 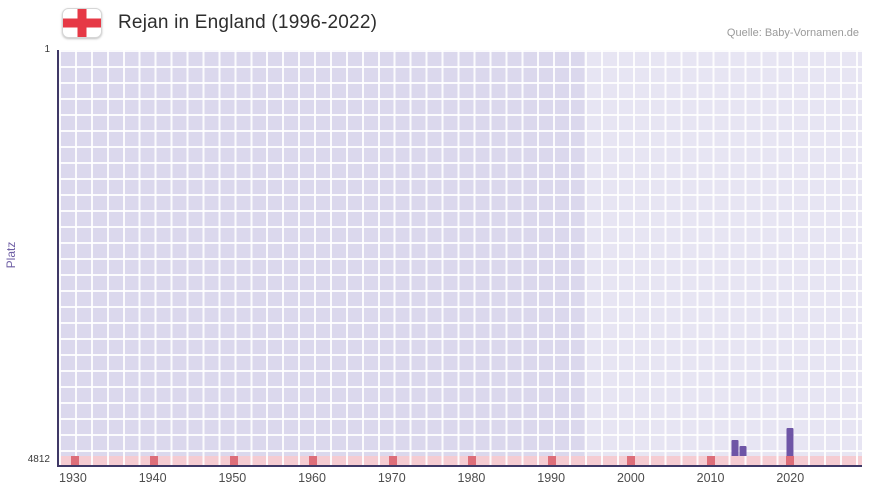 I want to click on x-tick-labels: 1930 1940 1950 1960 1970 1980 1990 2000 2010 2020, so click(x=459, y=481).